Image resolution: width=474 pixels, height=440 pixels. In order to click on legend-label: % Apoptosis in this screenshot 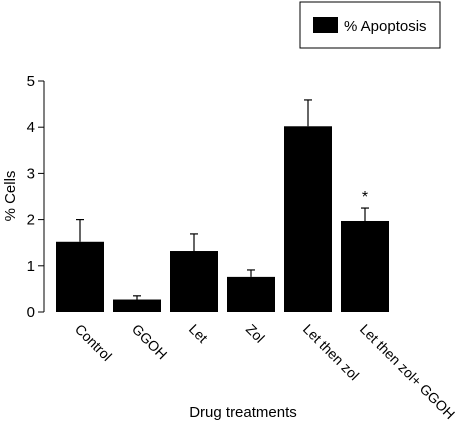, I will do `click(385, 26)`.